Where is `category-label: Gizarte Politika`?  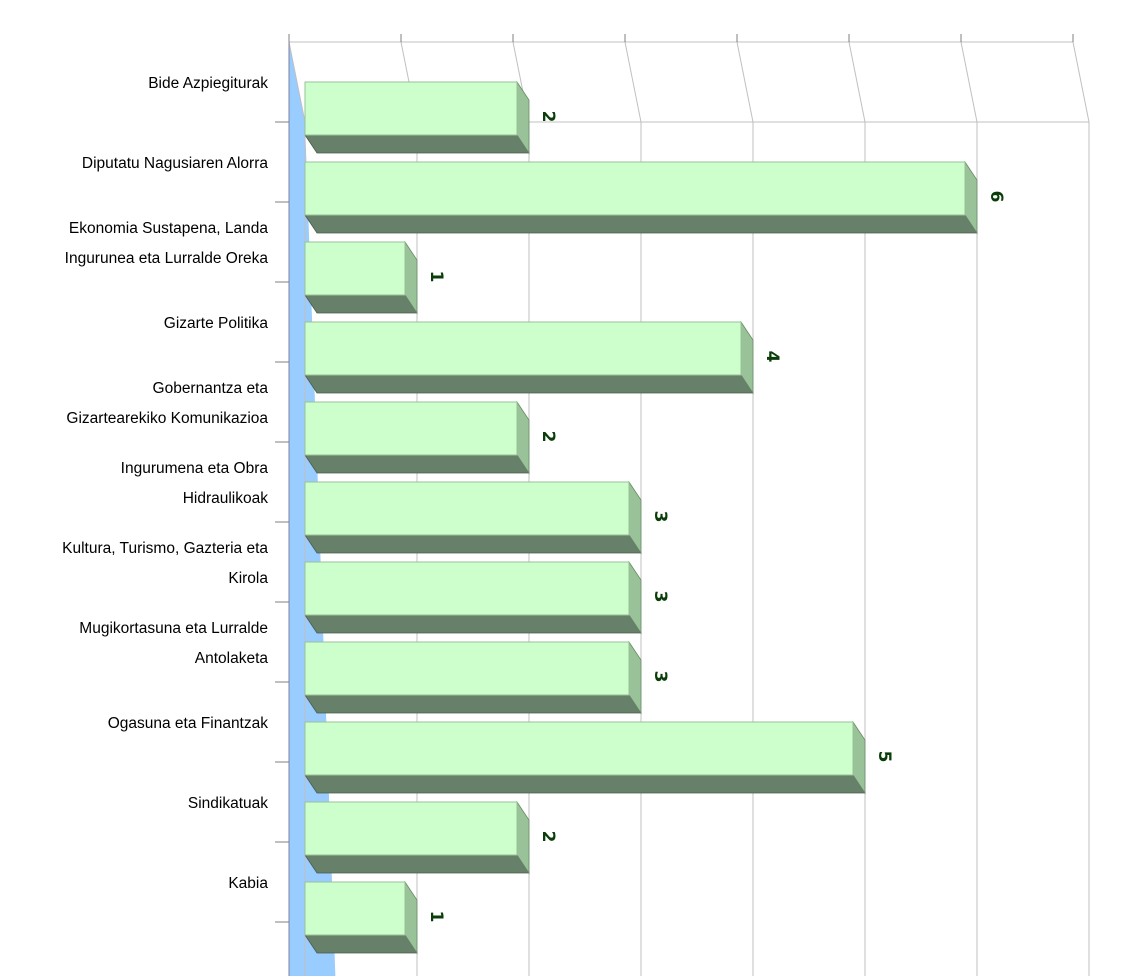
category-label: Gizarte Politika is located at coordinates (216, 323).